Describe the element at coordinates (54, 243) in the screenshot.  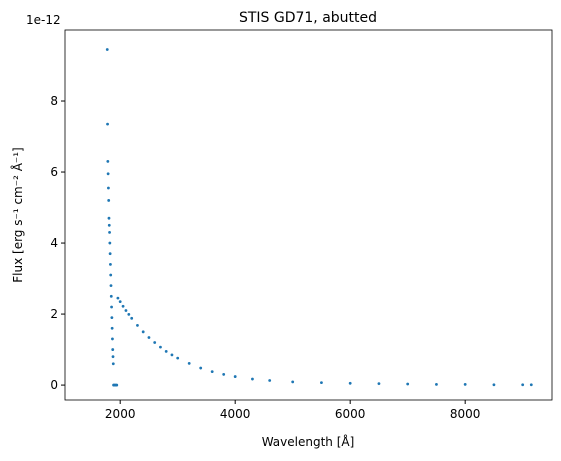
I see `y-tick-label: 4` at that location.